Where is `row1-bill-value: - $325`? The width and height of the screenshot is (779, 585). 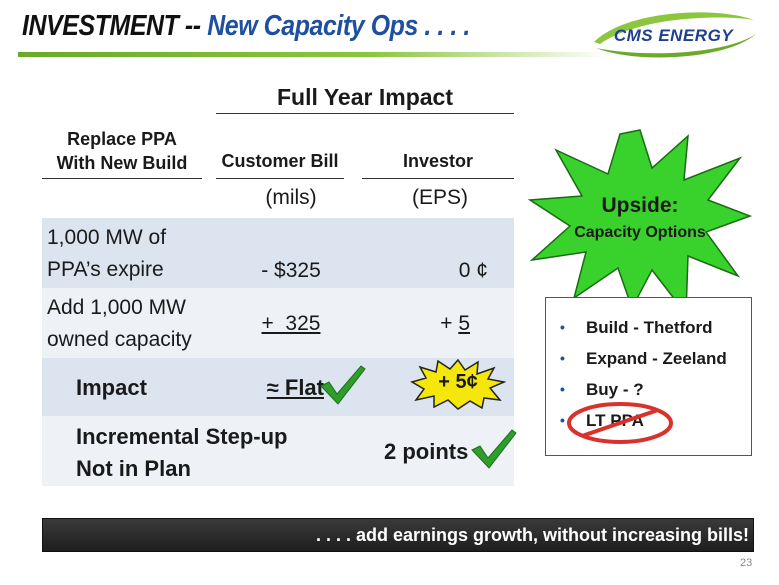 row1-bill-value: - $325 is located at coordinates (291, 270).